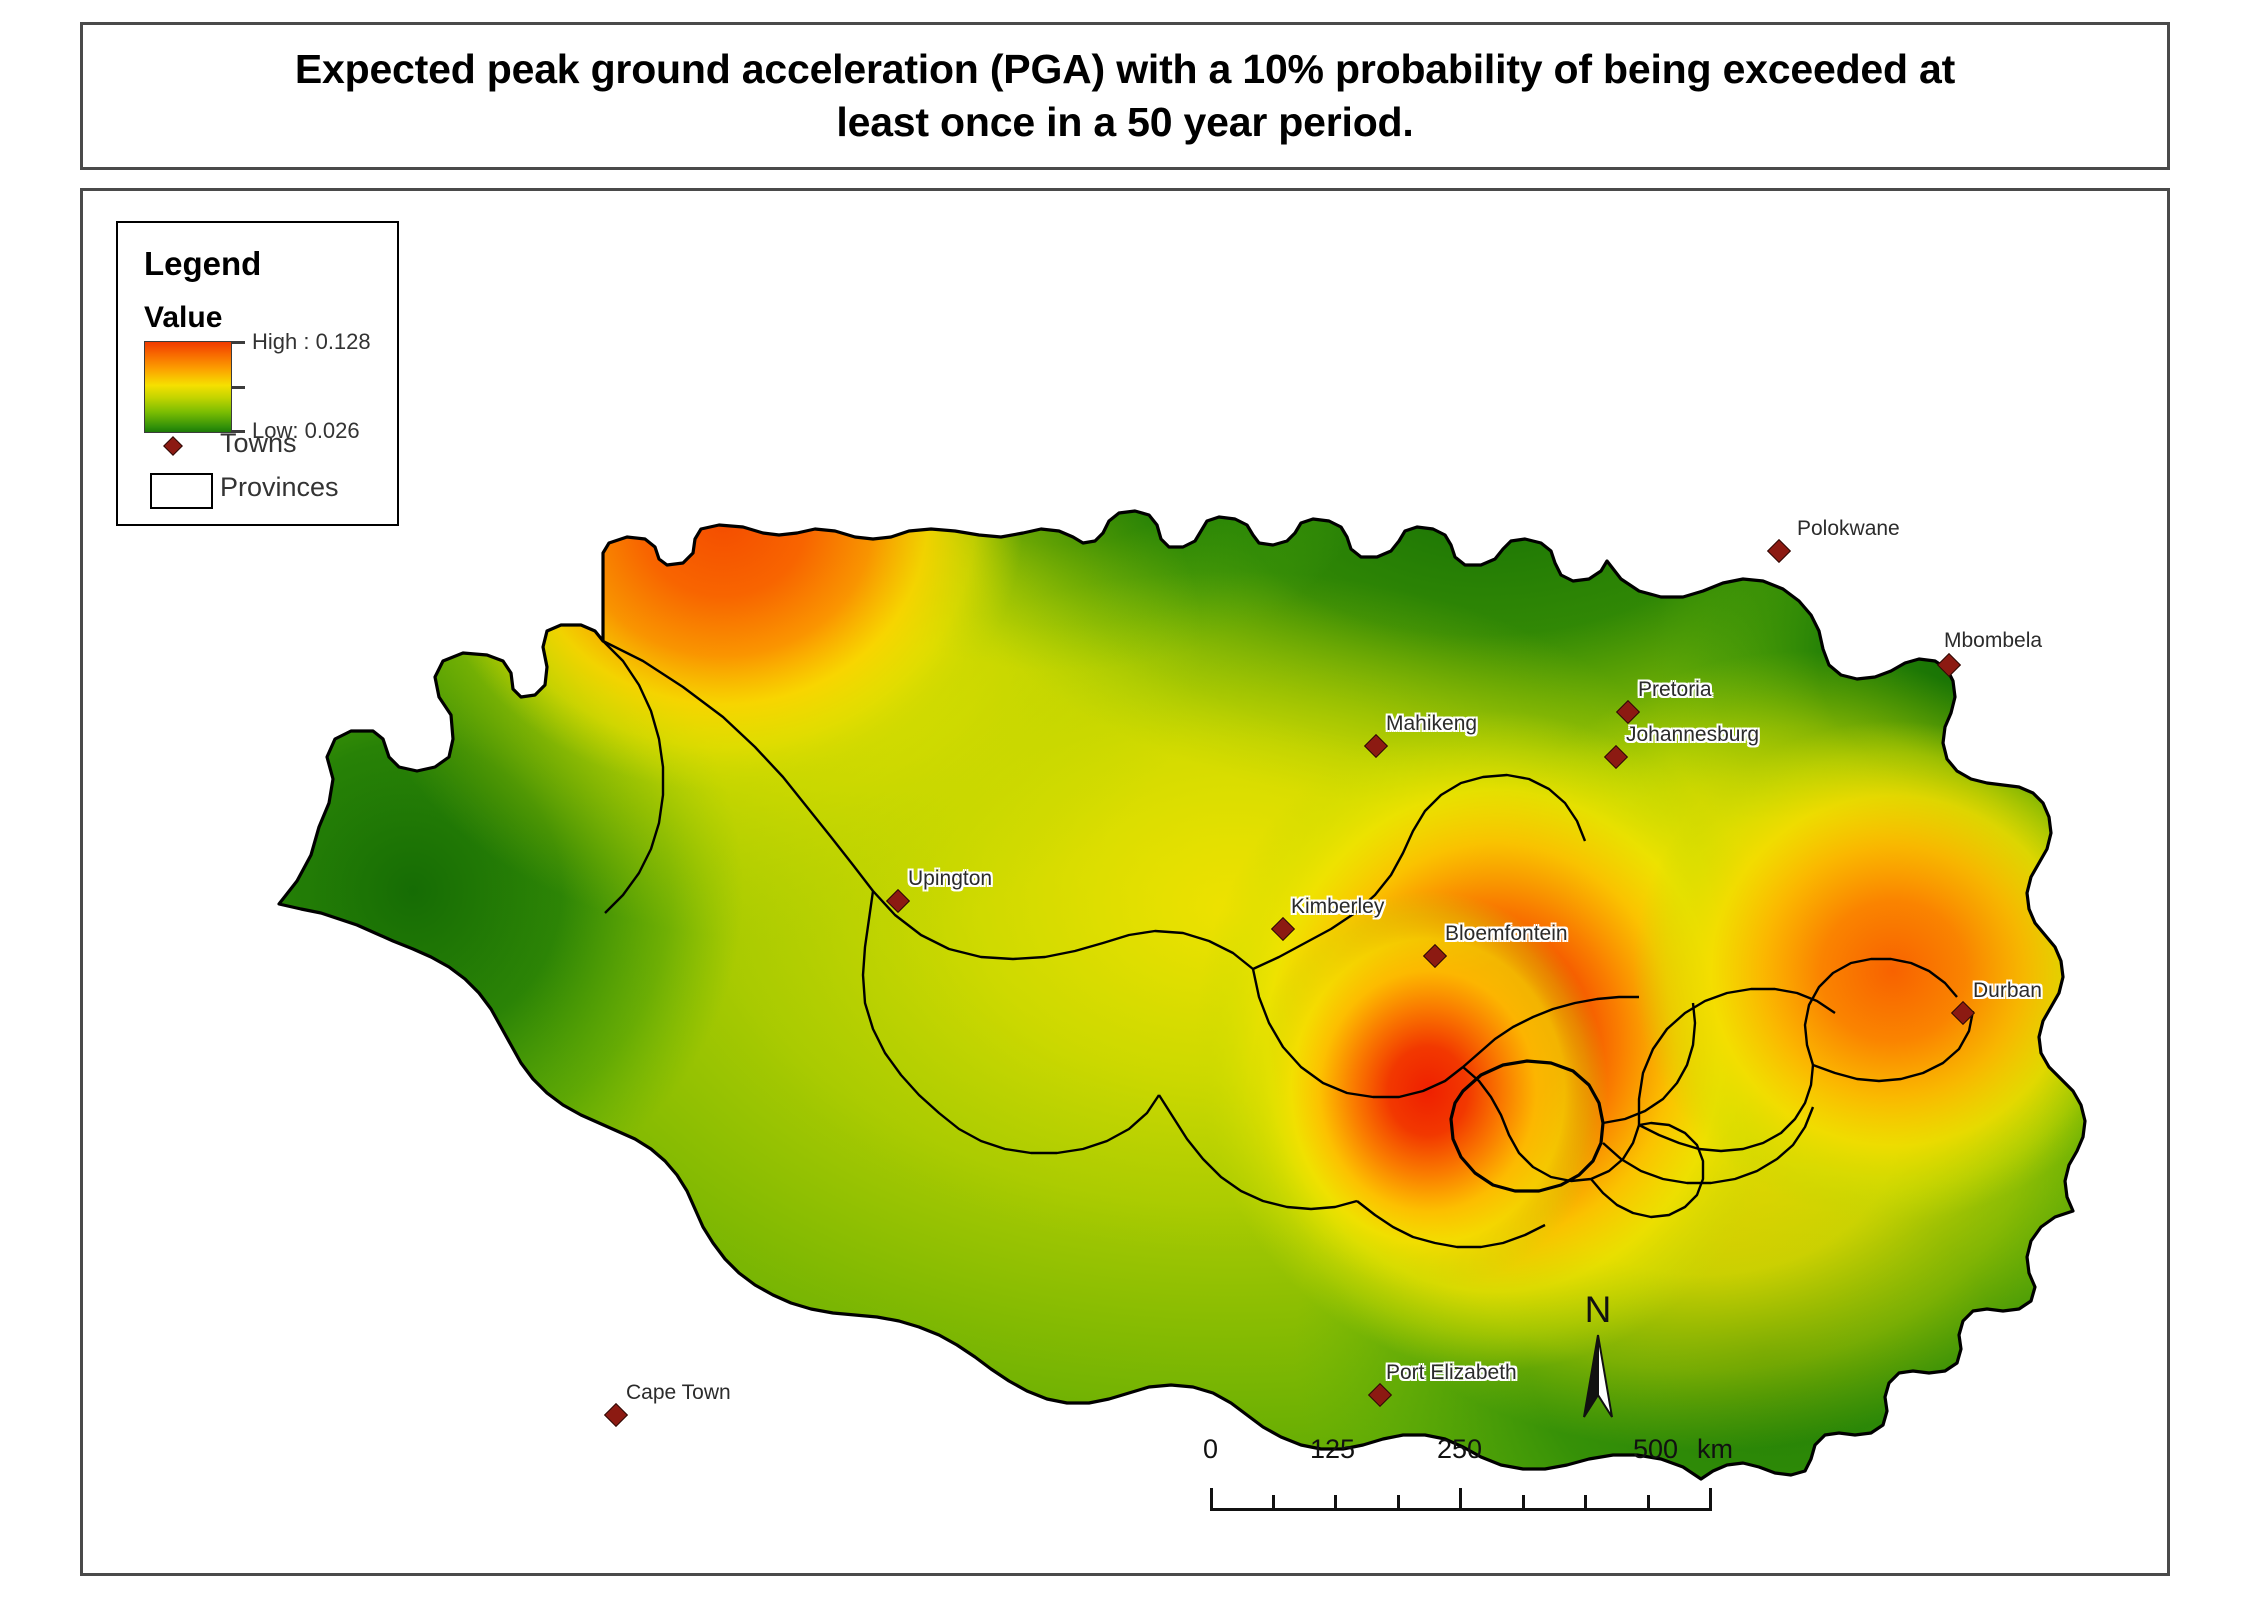 The height and width of the screenshot is (1599, 2262). Describe the element at coordinates (1432, 723) in the screenshot. I see `town-label: Mahikeng` at that location.